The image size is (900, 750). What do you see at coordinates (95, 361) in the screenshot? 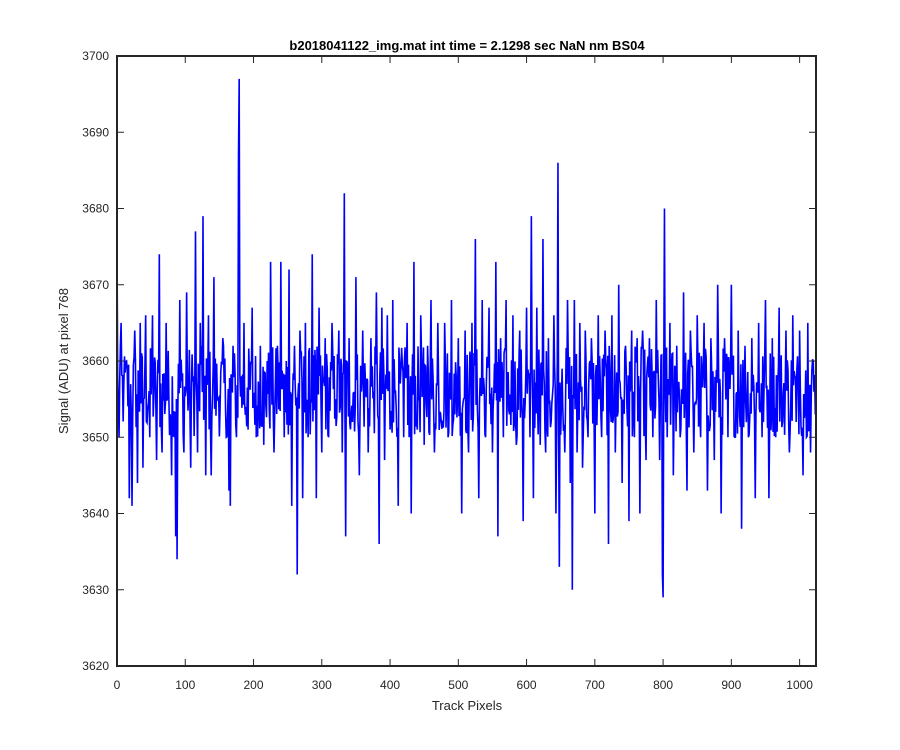
I see `y-tick-label: 3660` at bounding box center [95, 361].